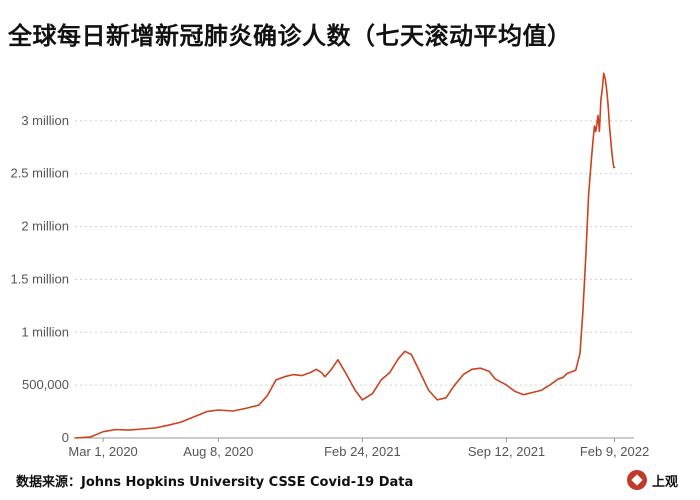  Describe the element at coordinates (362, 451) in the screenshot. I see `x-tick-label: Feb 24, 2021` at that location.